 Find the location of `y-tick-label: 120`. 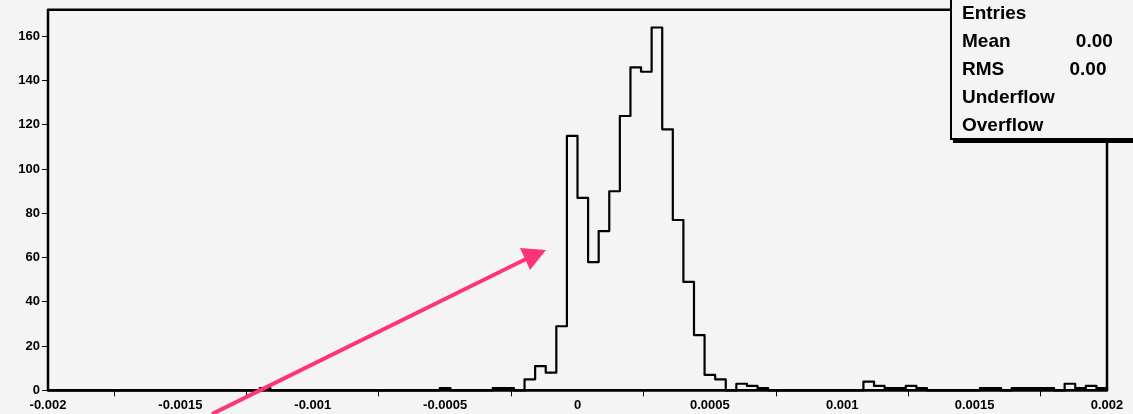

y-tick-label: 120 is located at coordinates (29, 124).